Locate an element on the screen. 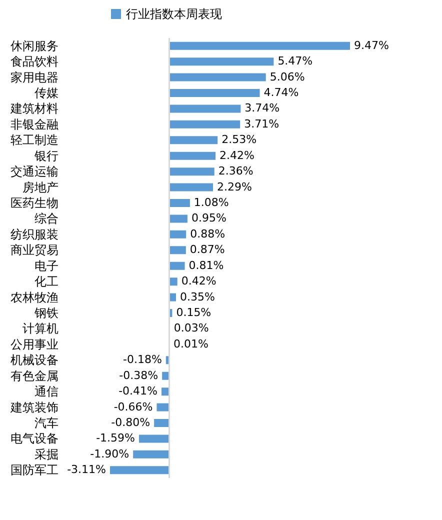 The width and height of the screenshot is (442, 520). data-label: -0.66% is located at coordinates (133, 407).